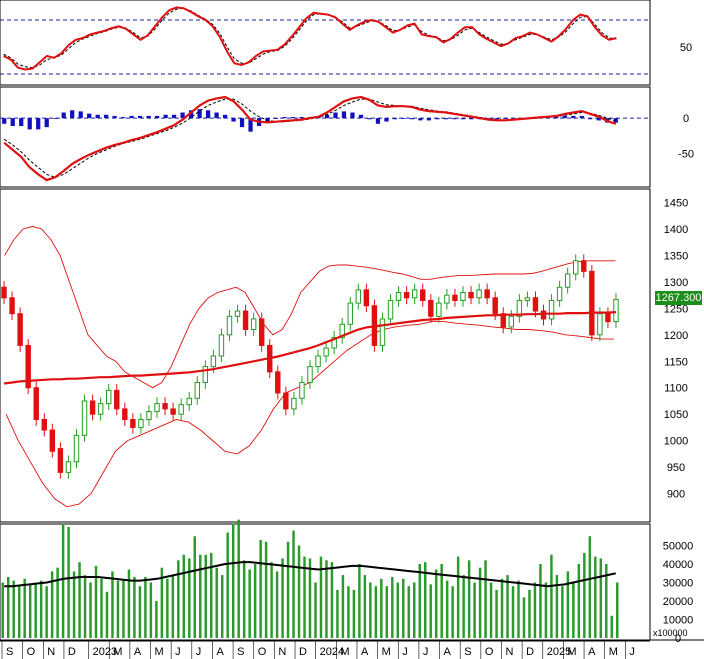  Describe the element at coordinates (676, 309) in the screenshot. I see `price-tick-label: 1250` at that location.